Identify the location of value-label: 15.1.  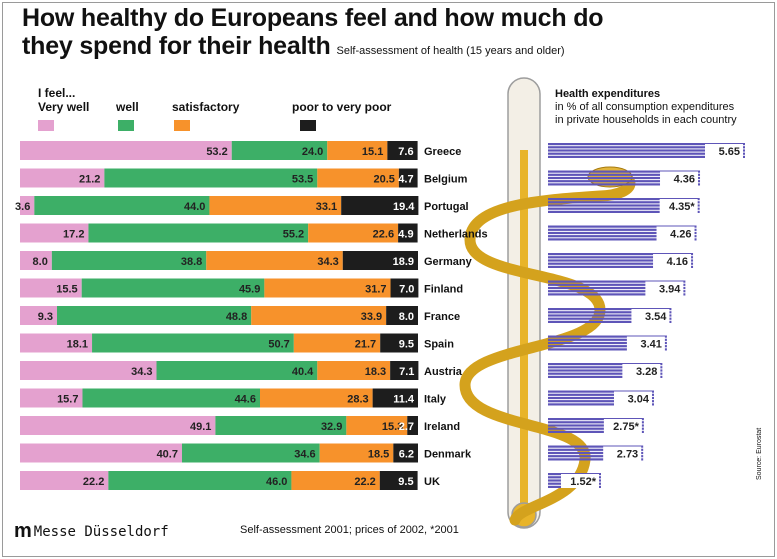
(372, 152).